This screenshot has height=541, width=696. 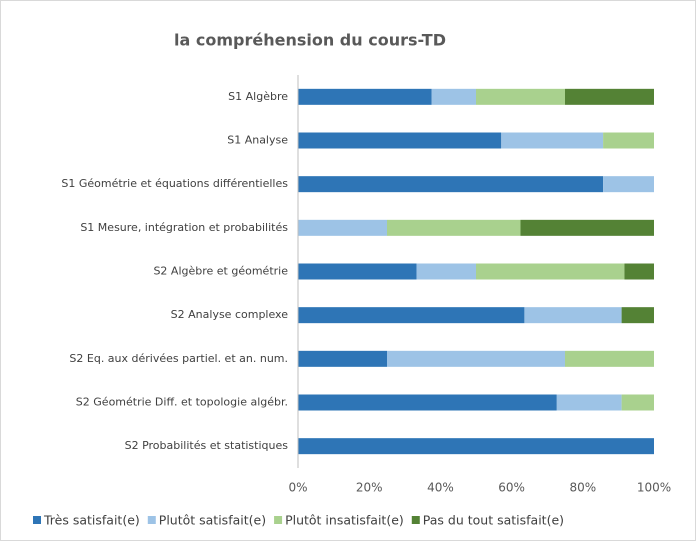 I want to click on x-tick-label: 0%, so click(x=297, y=488).